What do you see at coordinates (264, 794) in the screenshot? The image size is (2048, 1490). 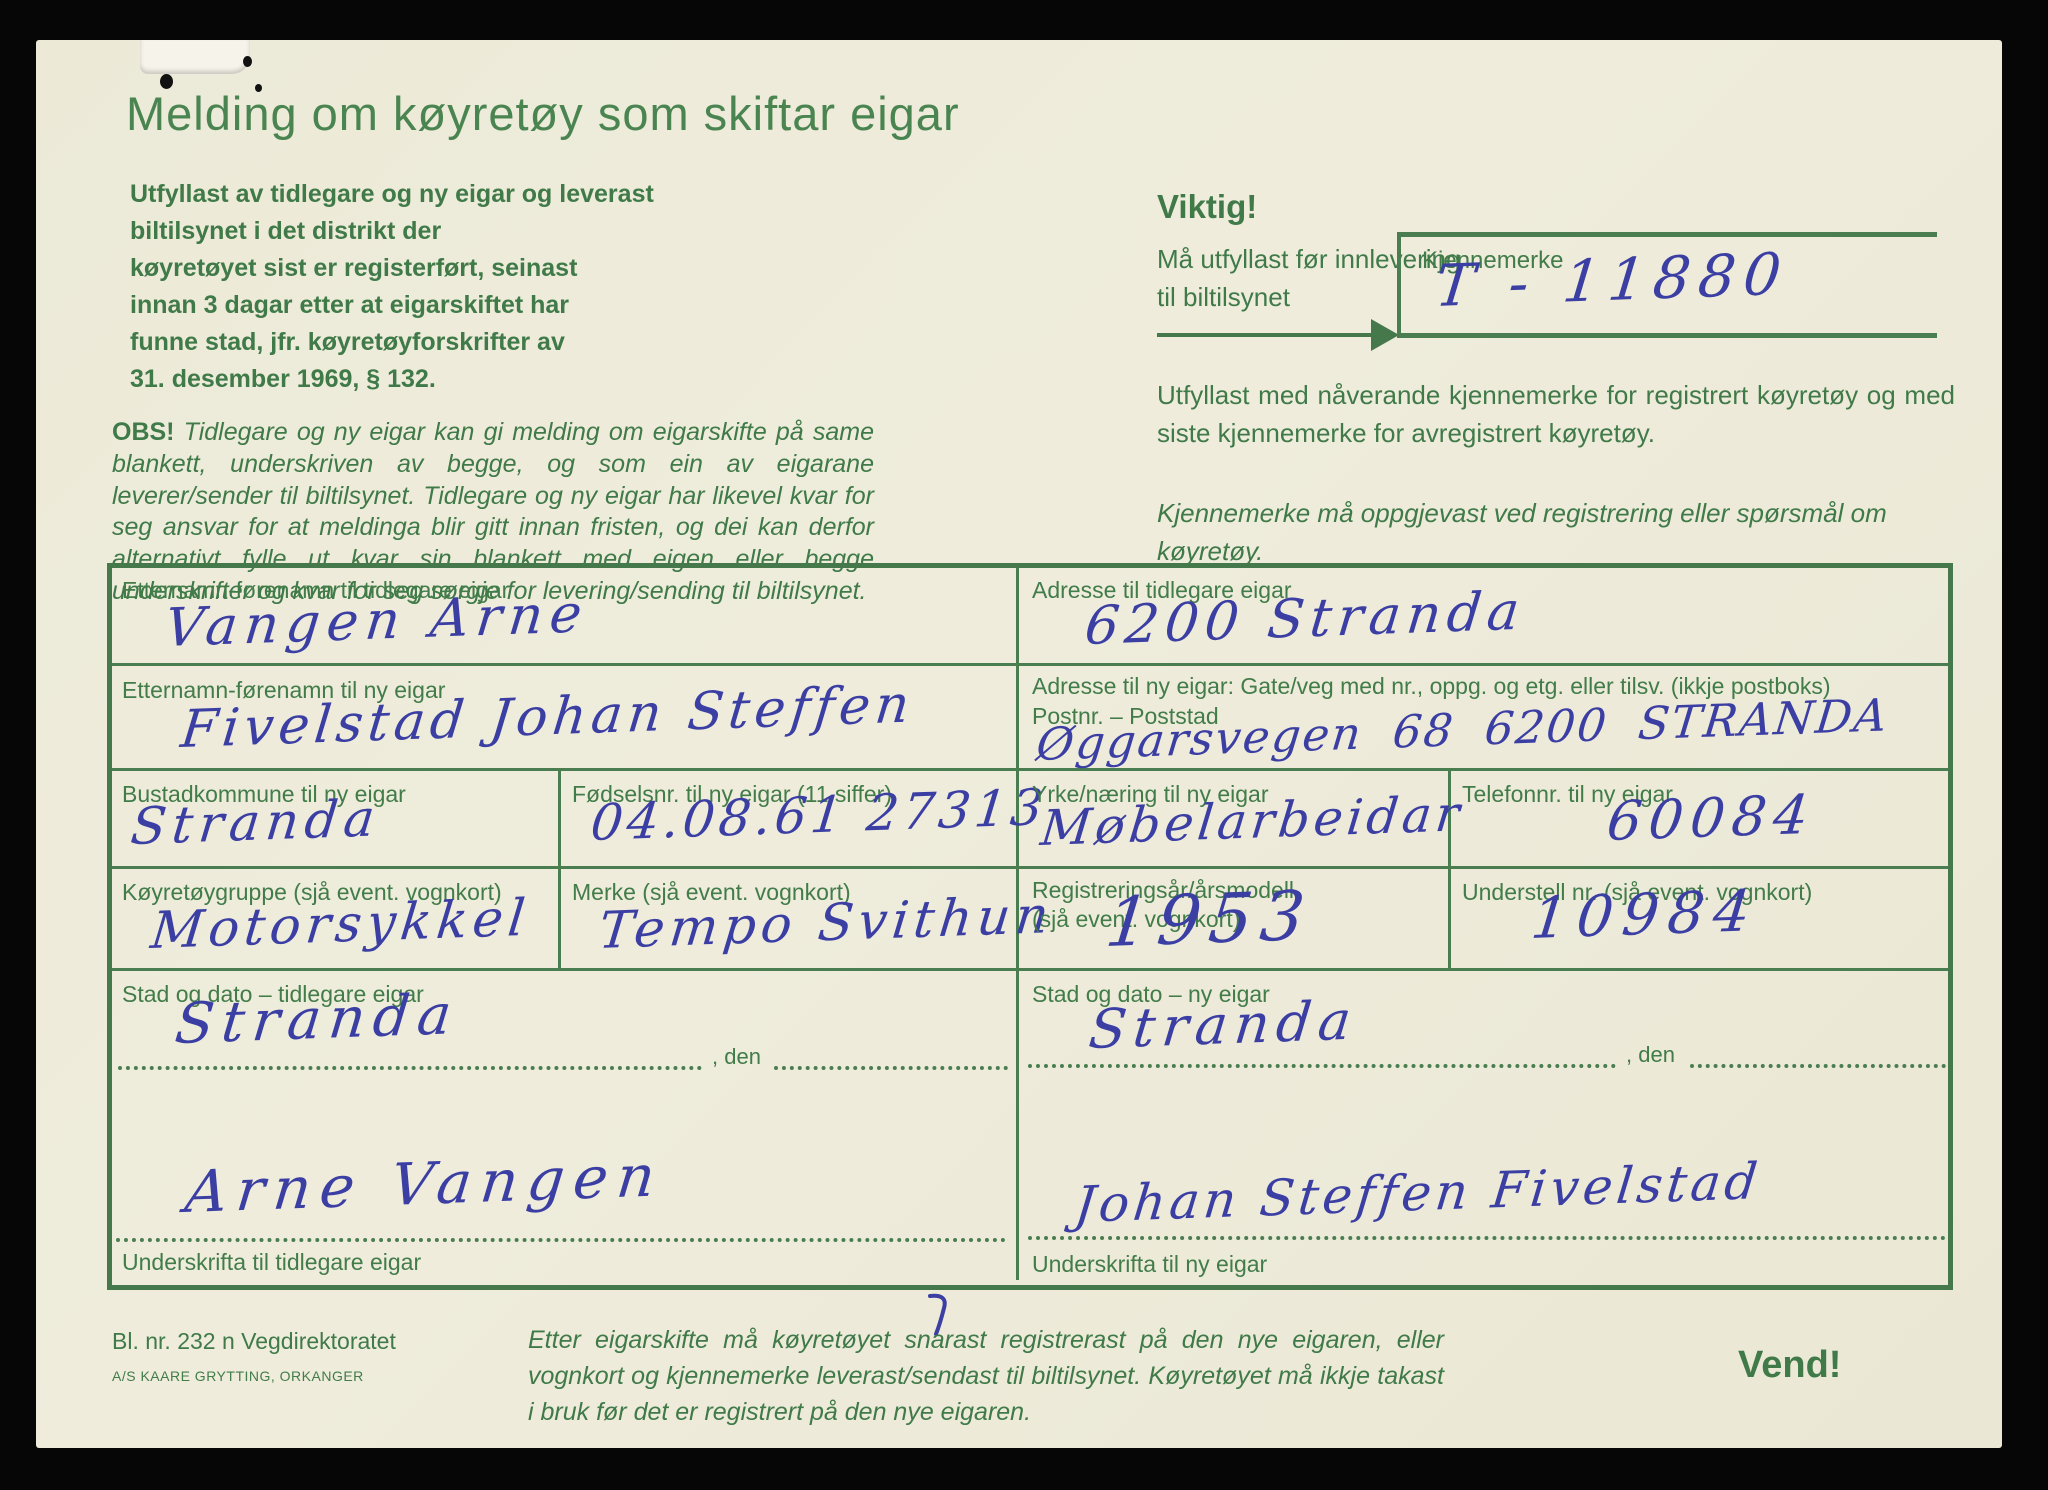 I see `field-label-municipality: Bustadkommune til ny eigar` at bounding box center [264, 794].